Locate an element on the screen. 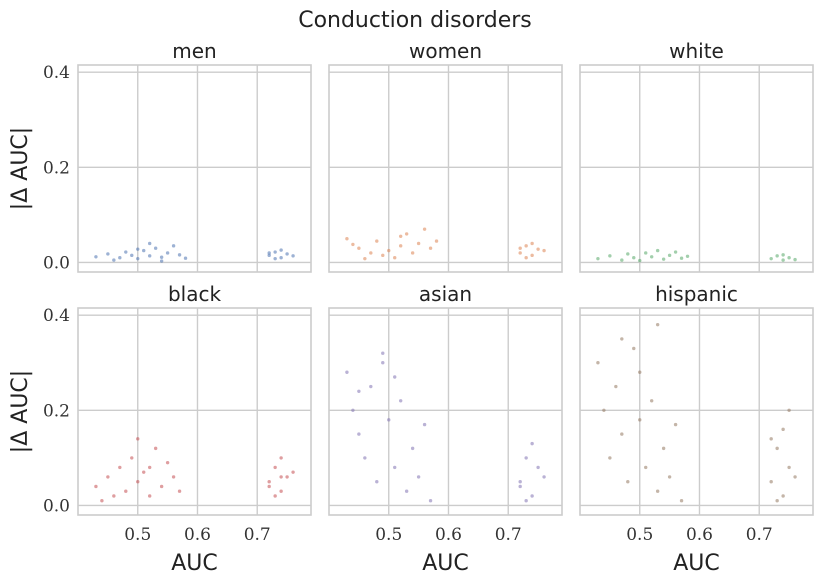 The image size is (830, 583). panel-asian: asian 0.5 0.6 0.7 AUC is located at coordinates (445, 429).